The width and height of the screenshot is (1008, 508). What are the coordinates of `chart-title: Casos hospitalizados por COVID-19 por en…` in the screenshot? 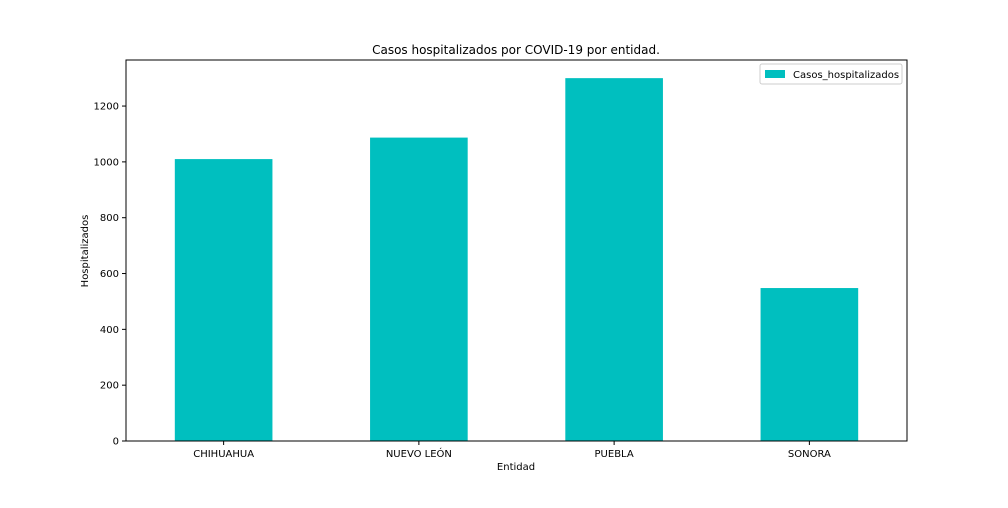 It's located at (516, 50).